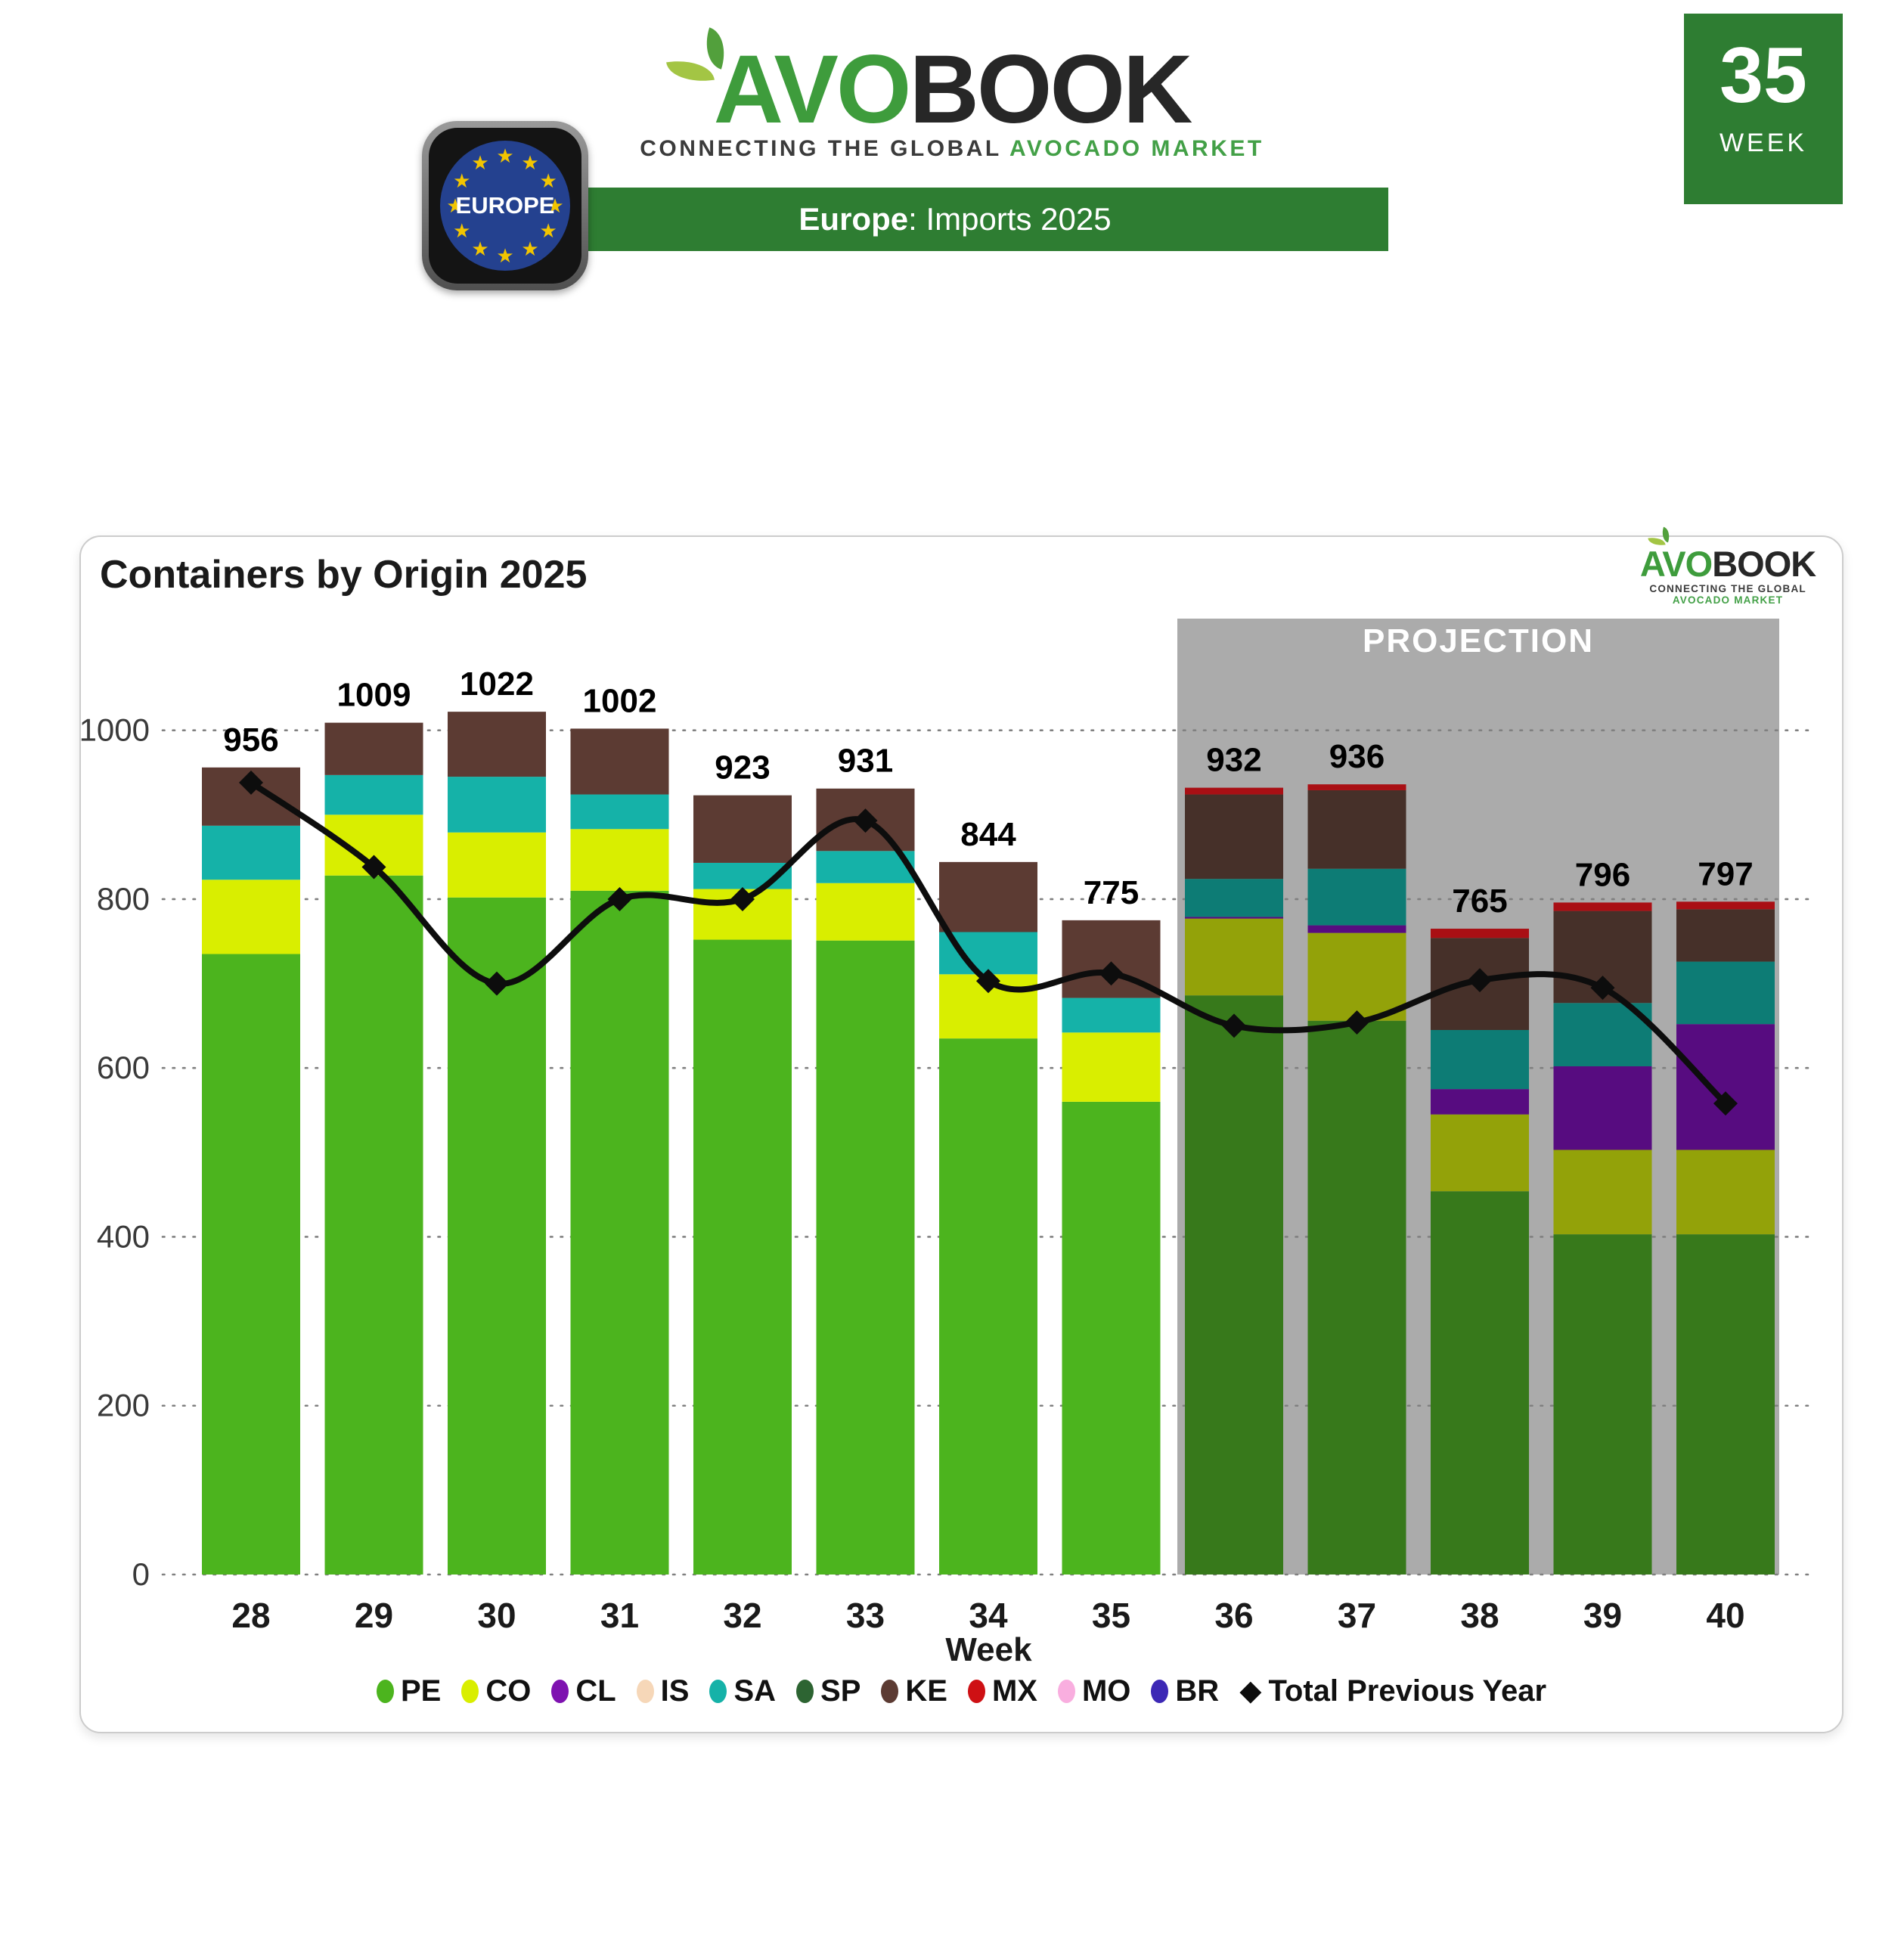 The image size is (1904, 1936). What do you see at coordinates (1407, 1691) in the screenshot?
I see `legend-label-prev-year: Total Previous Year` at bounding box center [1407, 1691].